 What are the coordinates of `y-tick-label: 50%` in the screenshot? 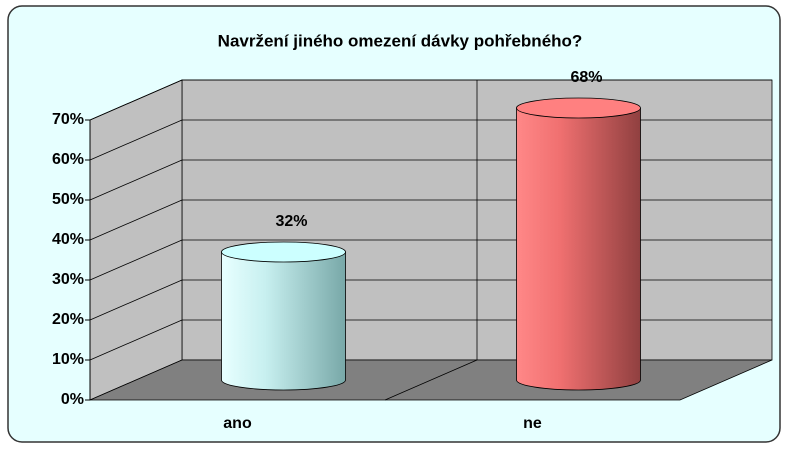 It's located at (68, 199).